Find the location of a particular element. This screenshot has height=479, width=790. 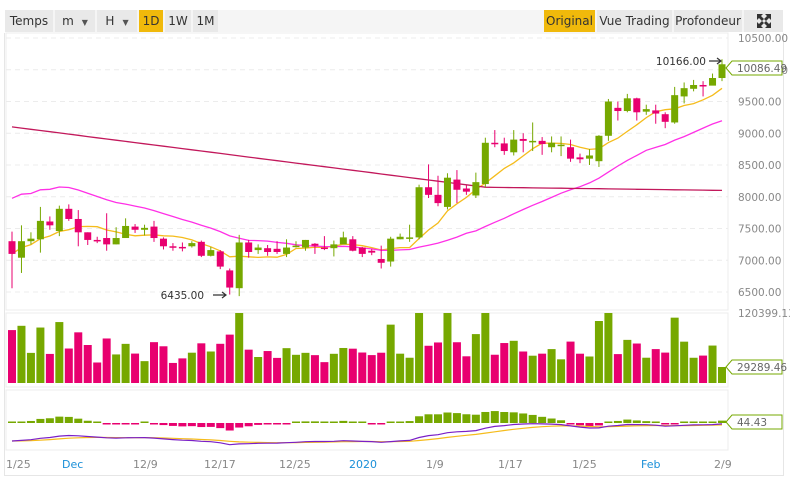

svg-text: 29289.46 is located at coordinates (762, 368).